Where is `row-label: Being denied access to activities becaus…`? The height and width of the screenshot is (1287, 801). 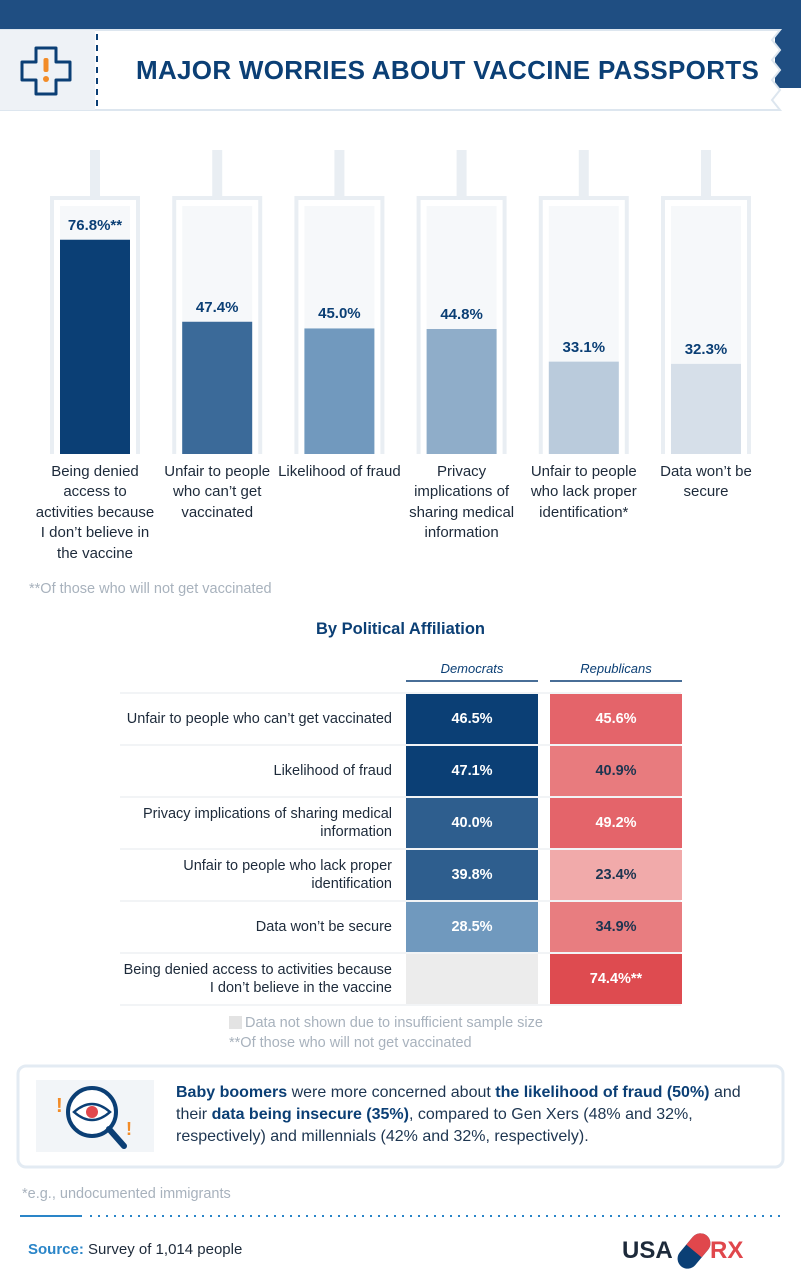
row-label: Being denied access to activities becaus… is located at coordinates (257, 979).